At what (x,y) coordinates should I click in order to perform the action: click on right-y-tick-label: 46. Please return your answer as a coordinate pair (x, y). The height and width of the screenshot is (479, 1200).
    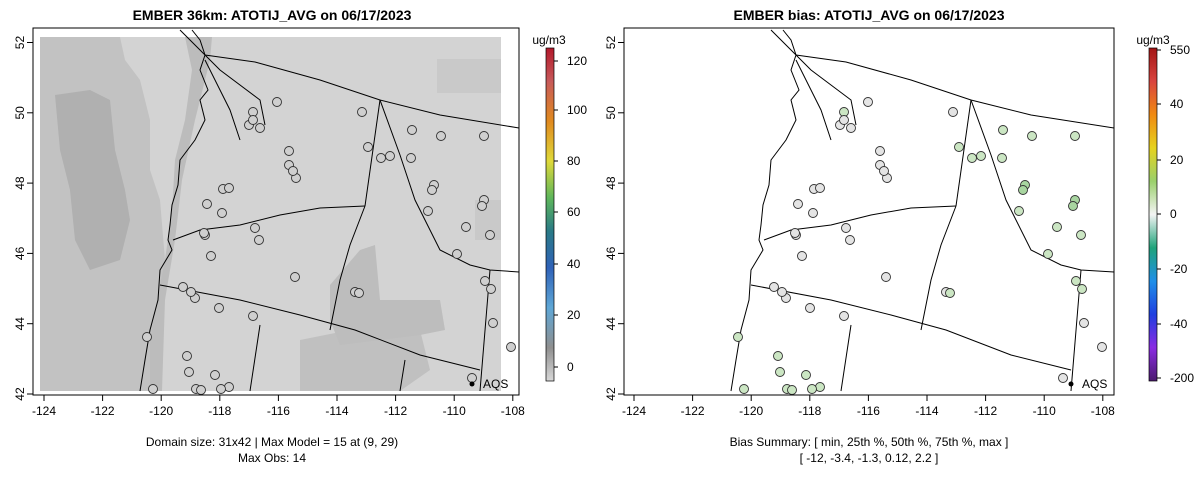
    Looking at the image, I should click on (611, 253).